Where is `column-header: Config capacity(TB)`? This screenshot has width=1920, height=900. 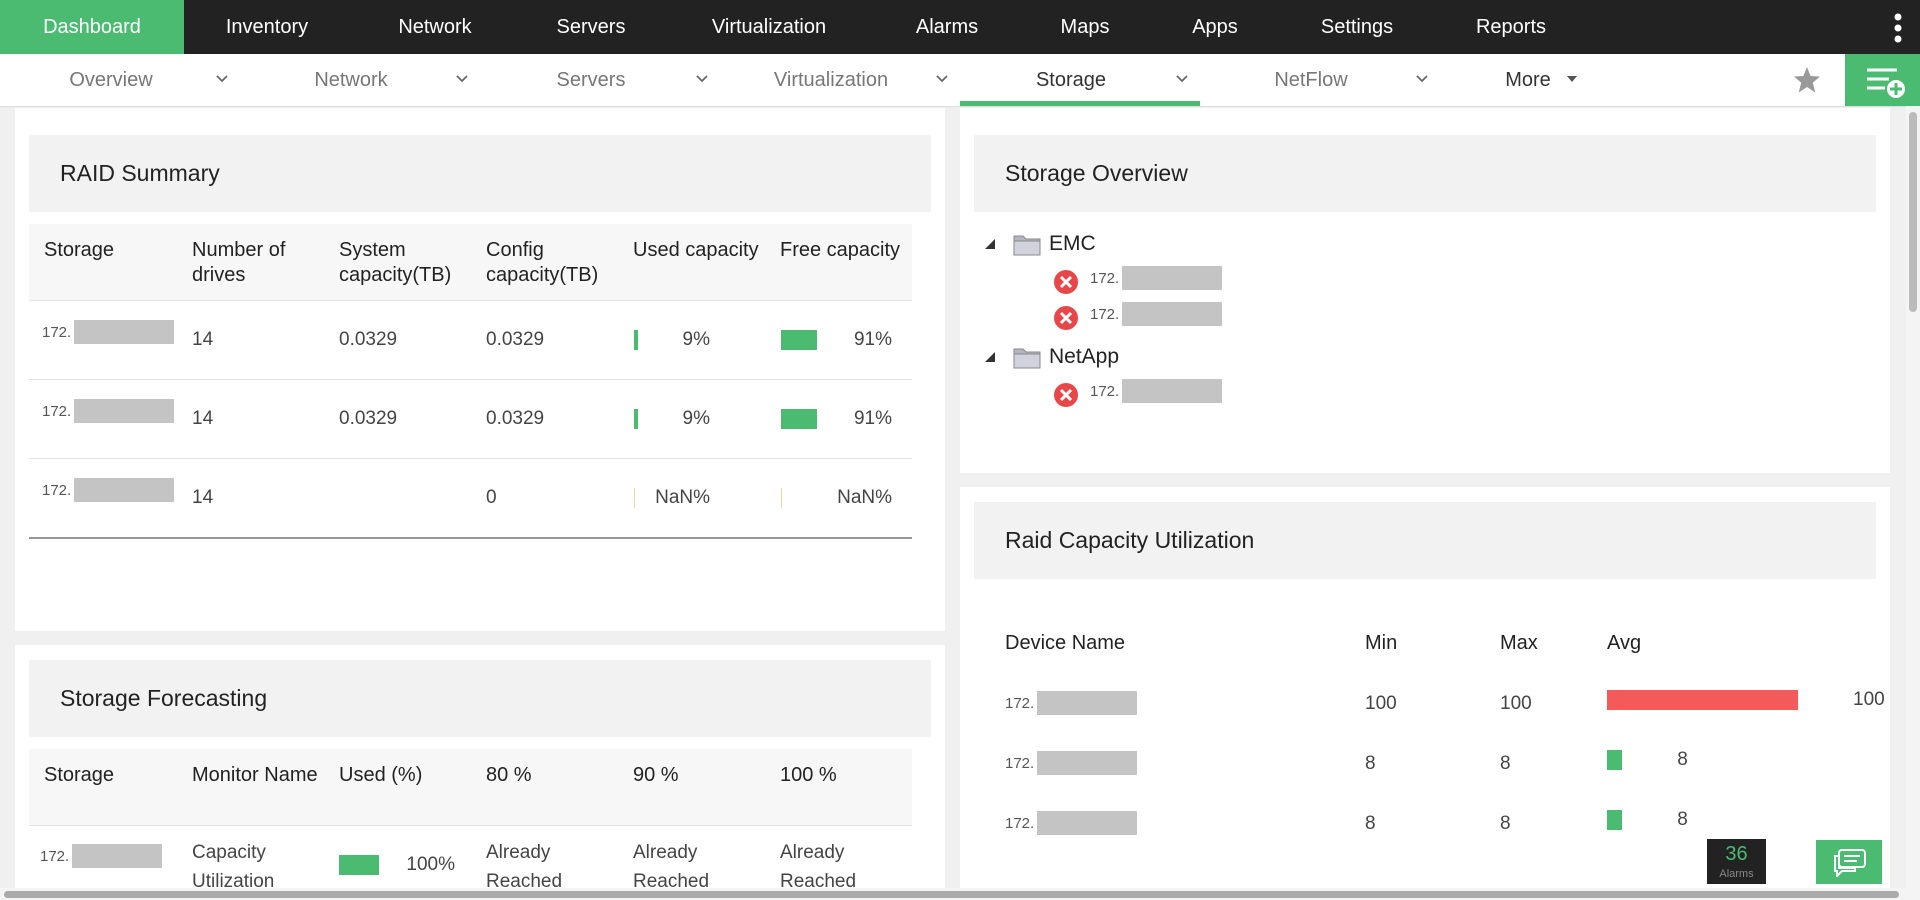 column-header: Config capacity(TB) is located at coordinates (542, 262).